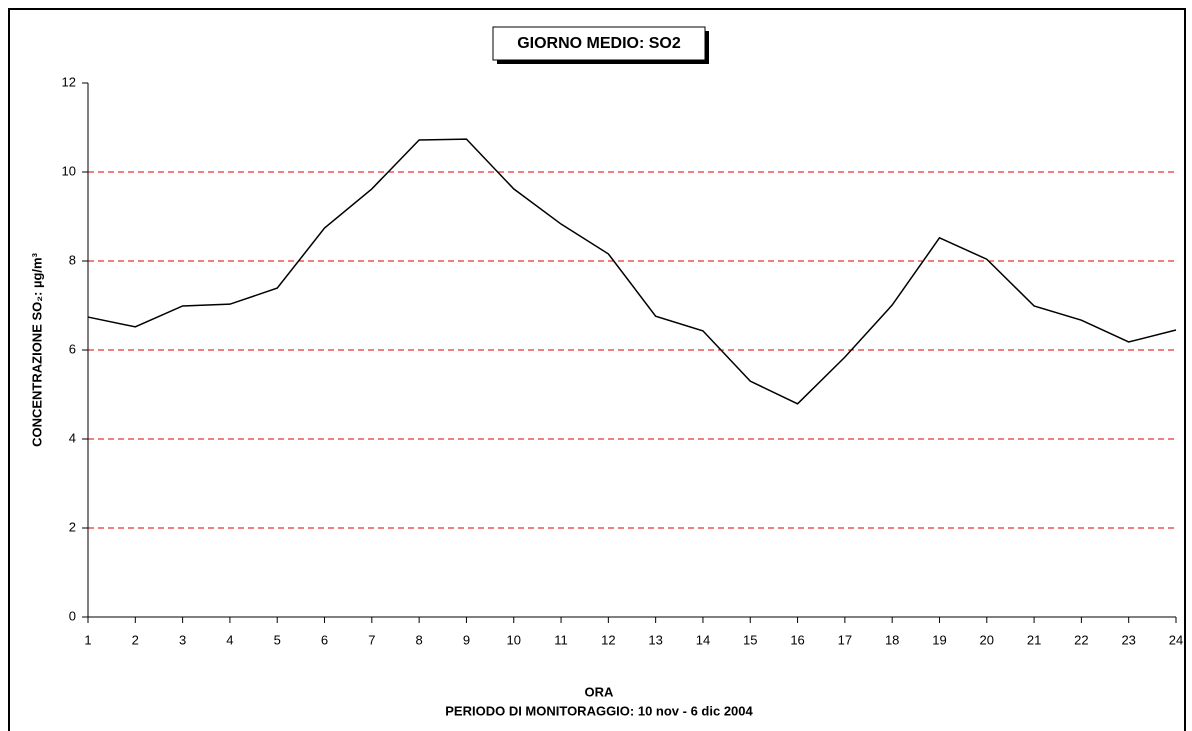 The image size is (1192, 731). I want to click on y-tick-label: 2, so click(72, 526).